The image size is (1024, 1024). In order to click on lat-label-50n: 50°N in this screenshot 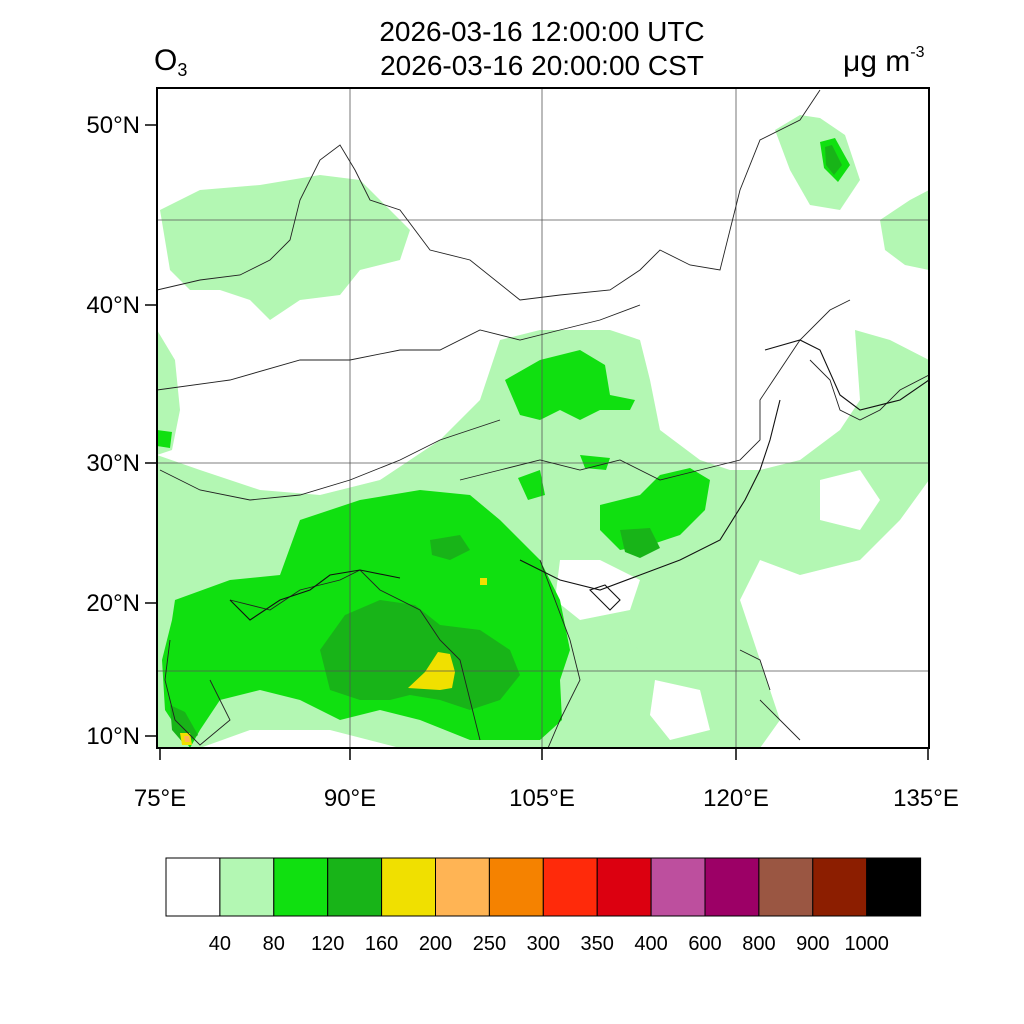, I will do `click(113, 125)`.